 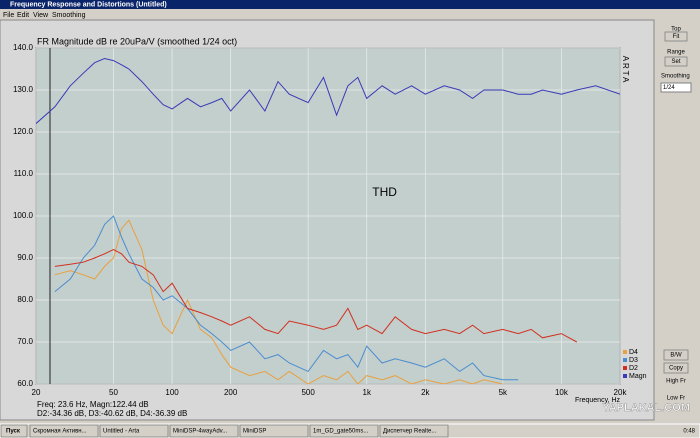 What do you see at coordinates (689, 432) in the screenshot?
I see `clock: 0:48` at bounding box center [689, 432].